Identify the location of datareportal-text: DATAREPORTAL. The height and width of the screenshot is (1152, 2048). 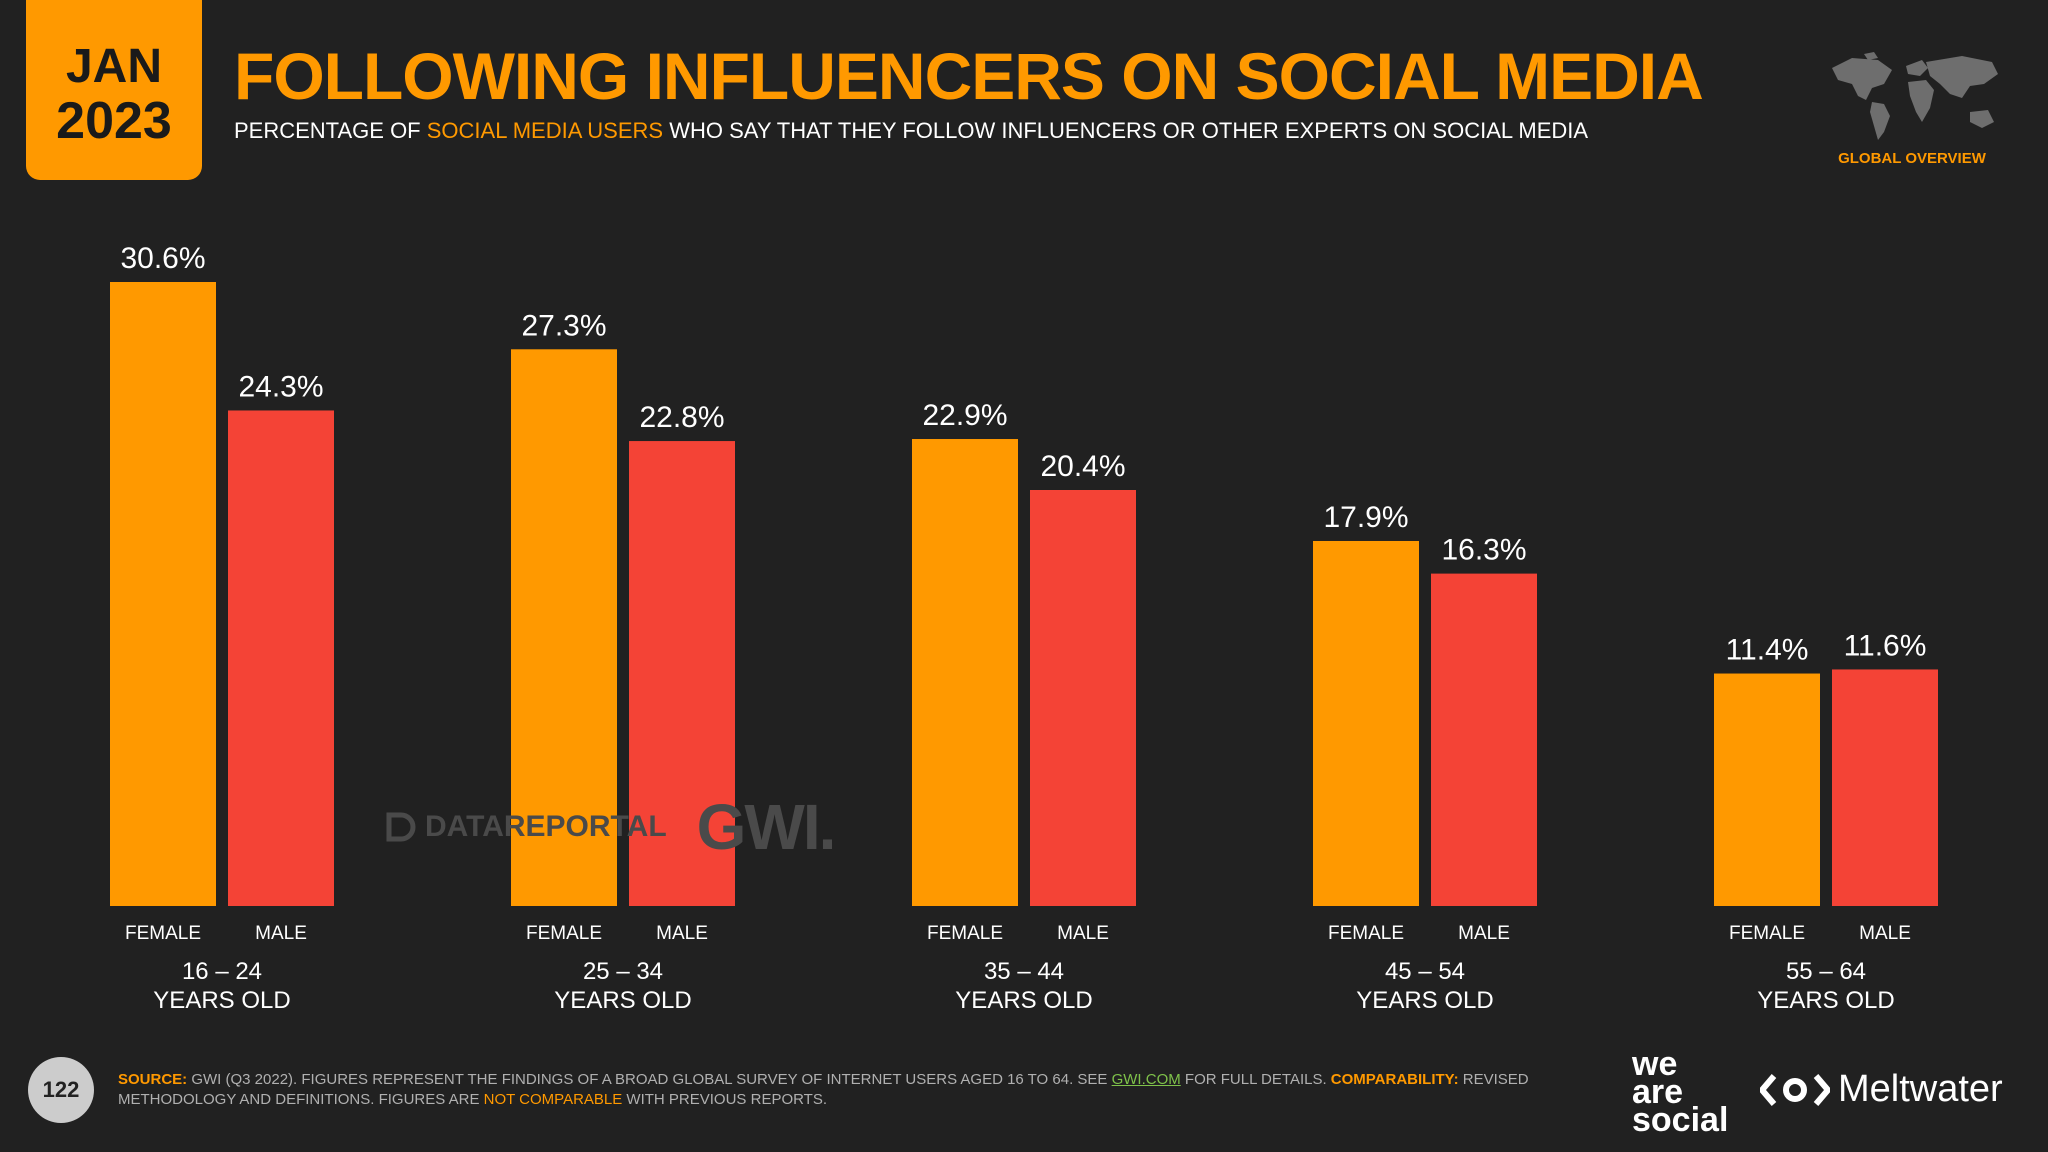
(546, 826).